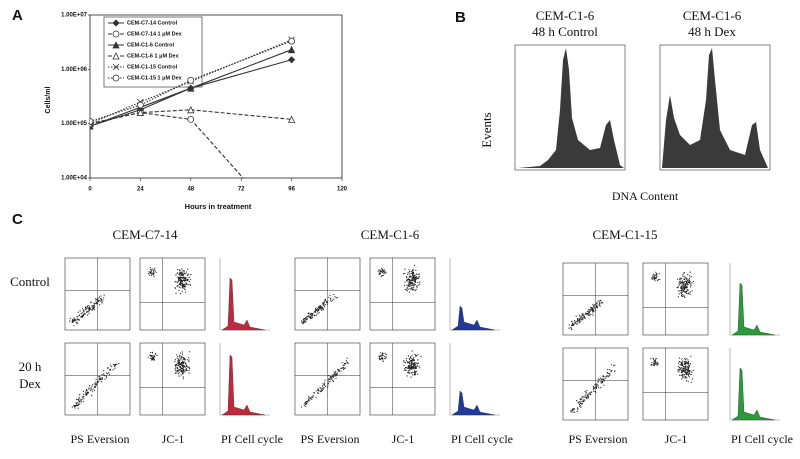 The image size is (800, 459). I want to click on cell-cycle-histogram, so click(473, 403).